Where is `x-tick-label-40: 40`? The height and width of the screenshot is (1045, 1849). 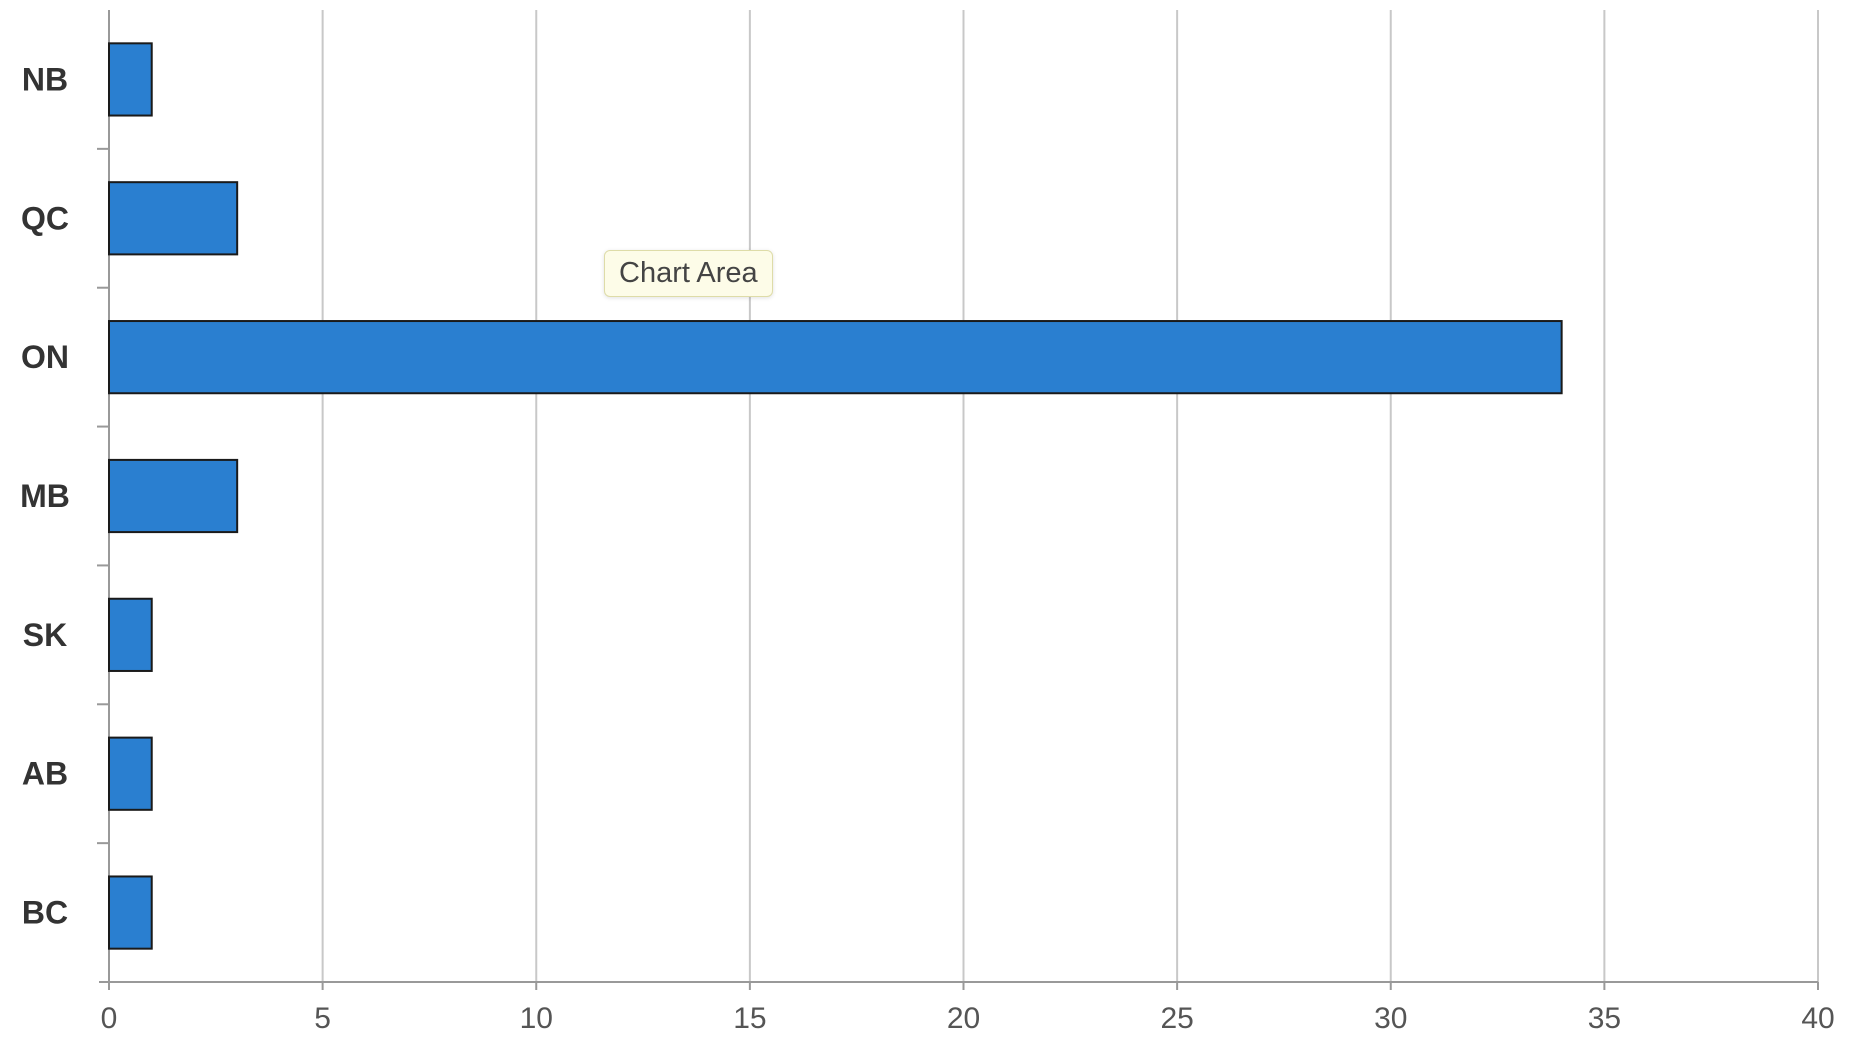
x-tick-label-40: 40 is located at coordinates (1817, 1018).